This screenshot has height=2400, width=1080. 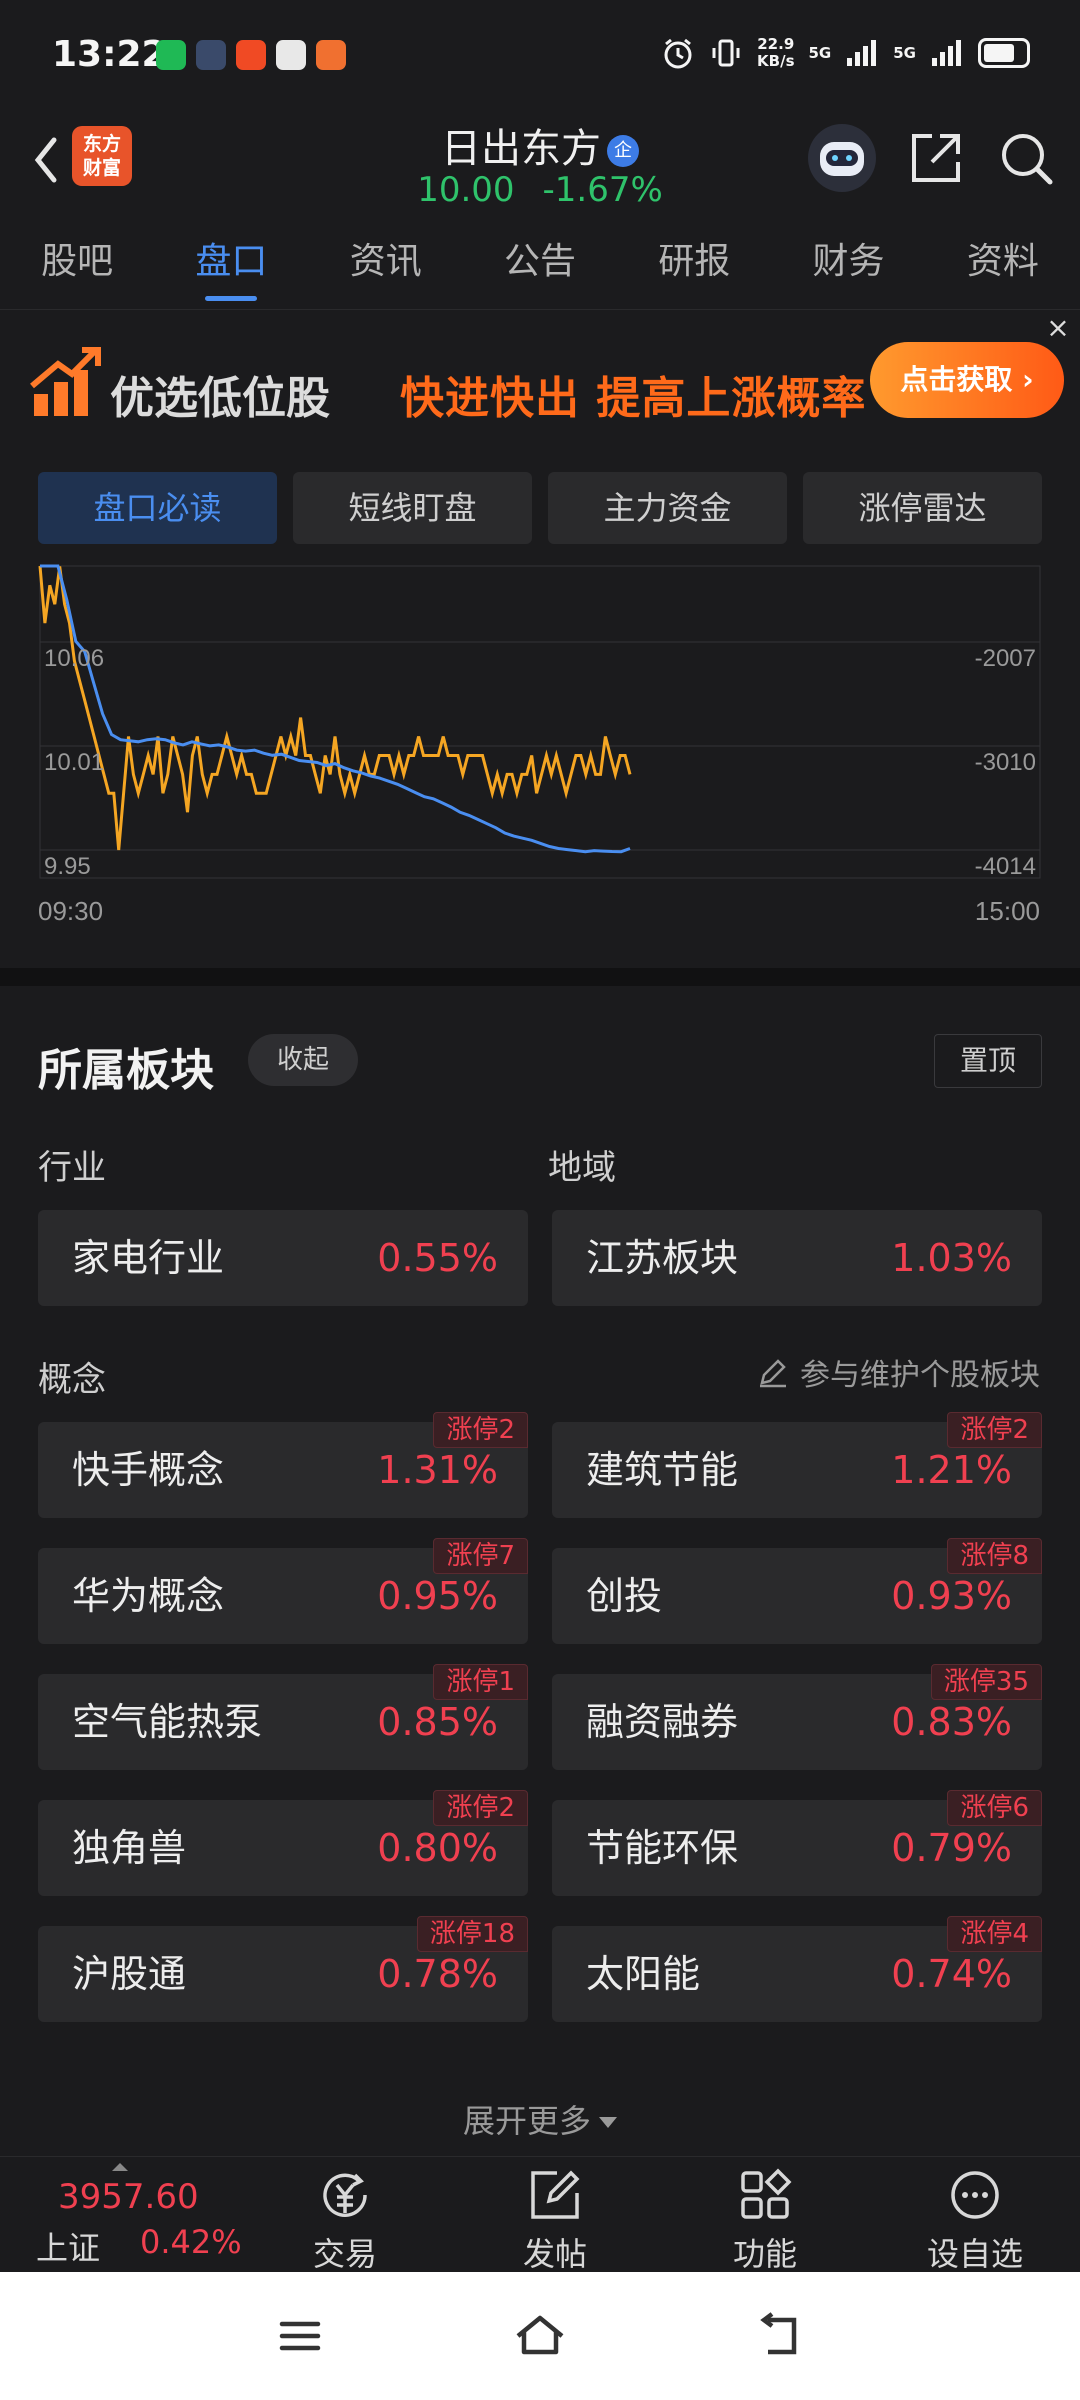 What do you see at coordinates (922, 508) in the screenshot?
I see `segment-limit-up-radar: 涨停雷达` at bounding box center [922, 508].